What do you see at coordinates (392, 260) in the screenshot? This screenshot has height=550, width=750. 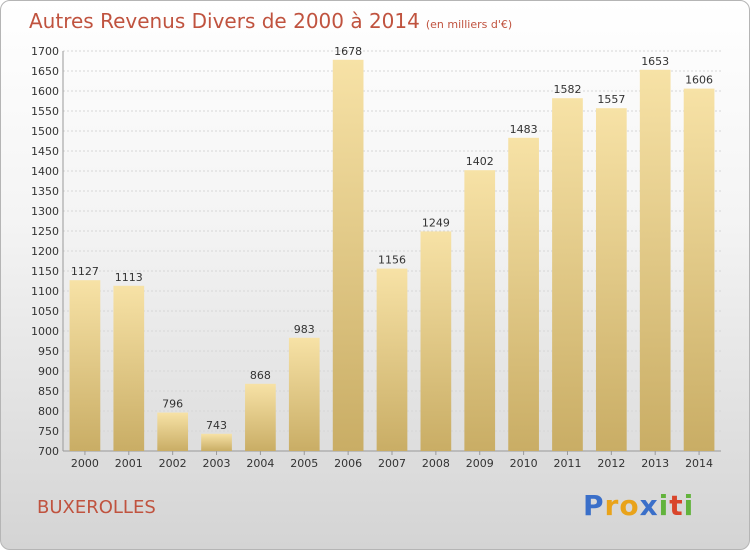 I see `data-label: 1156` at bounding box center [392, 260].